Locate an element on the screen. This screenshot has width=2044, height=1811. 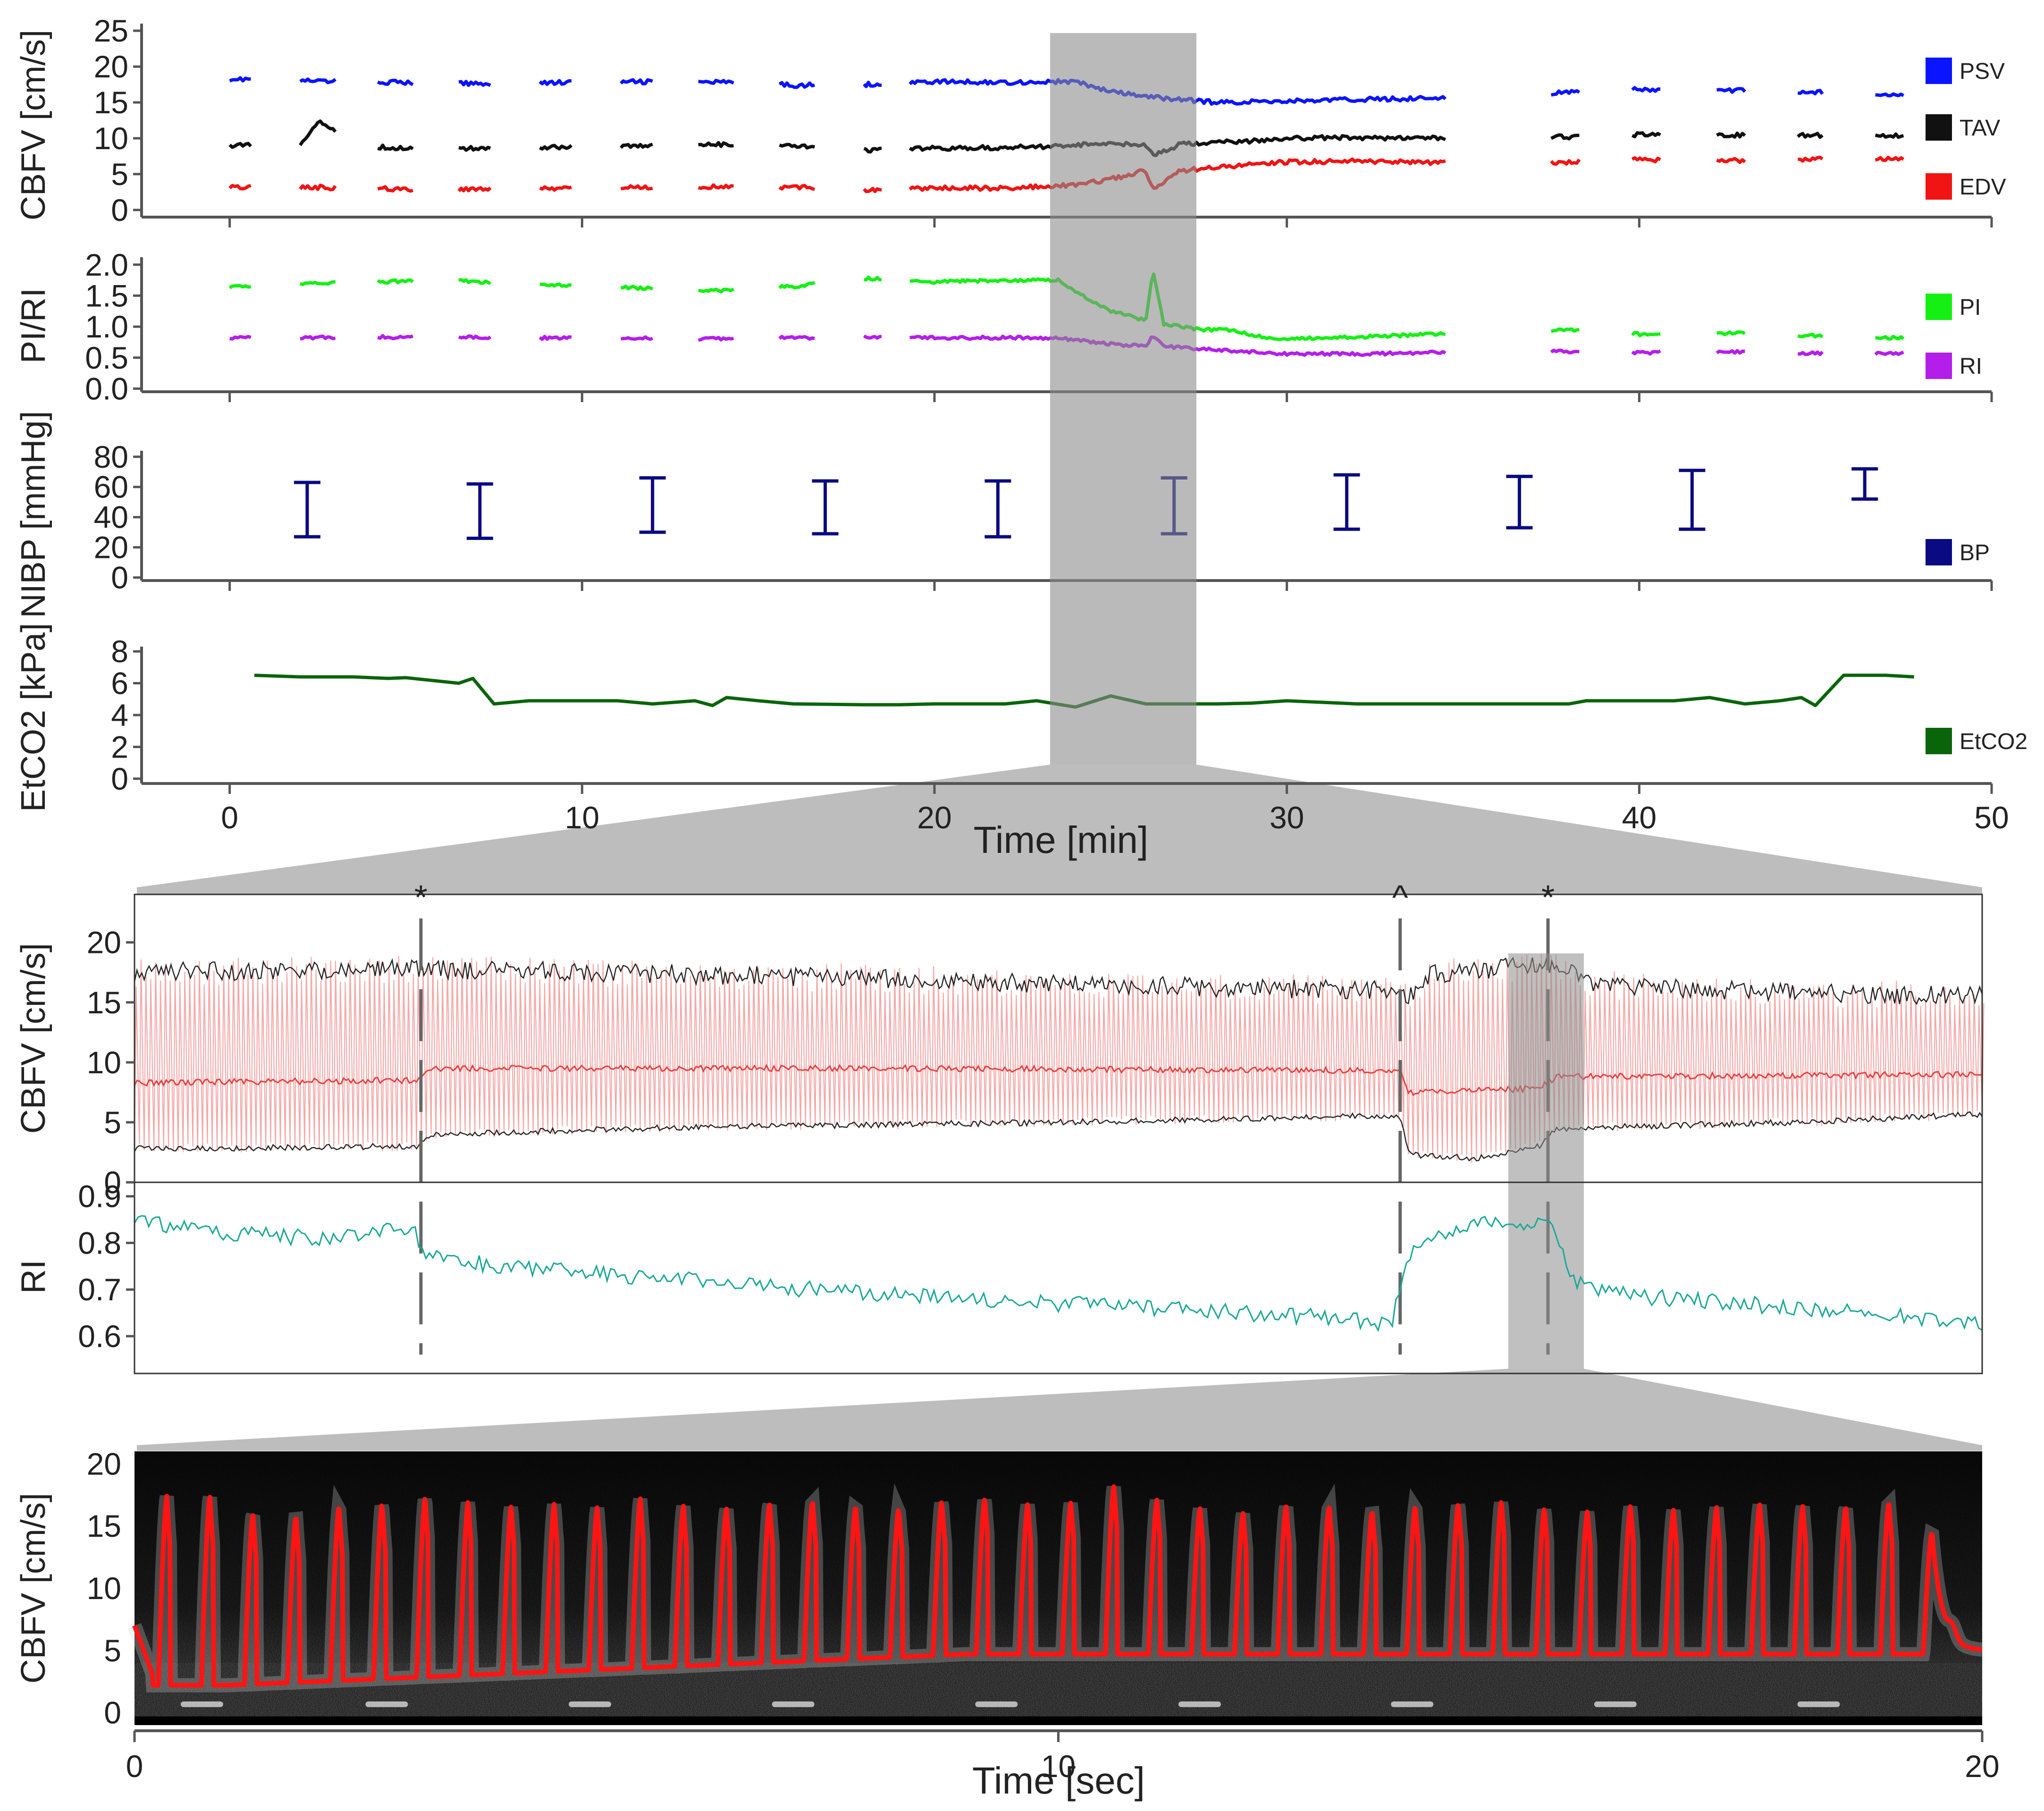
legend-swatch-etco2 is located at coordinates (1939, 741).